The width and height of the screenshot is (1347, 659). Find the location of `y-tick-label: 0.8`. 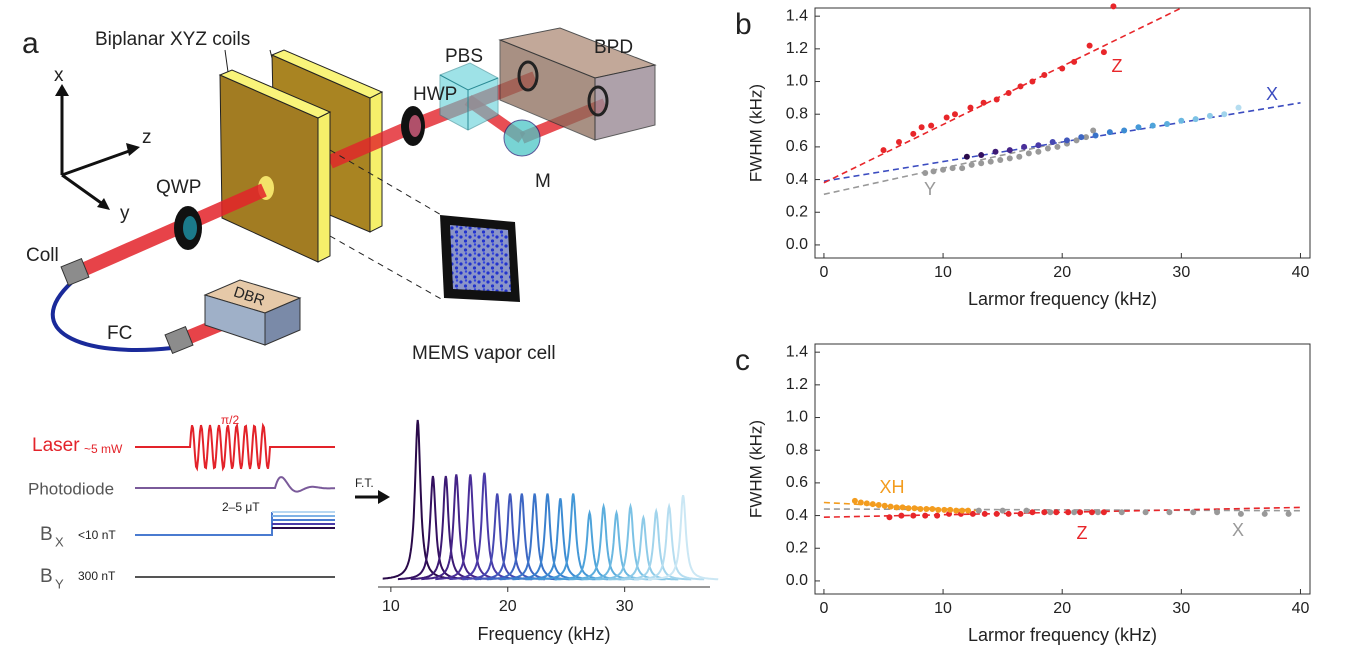

y-tick-label: 0.8 is located at coordinates (797, 449).